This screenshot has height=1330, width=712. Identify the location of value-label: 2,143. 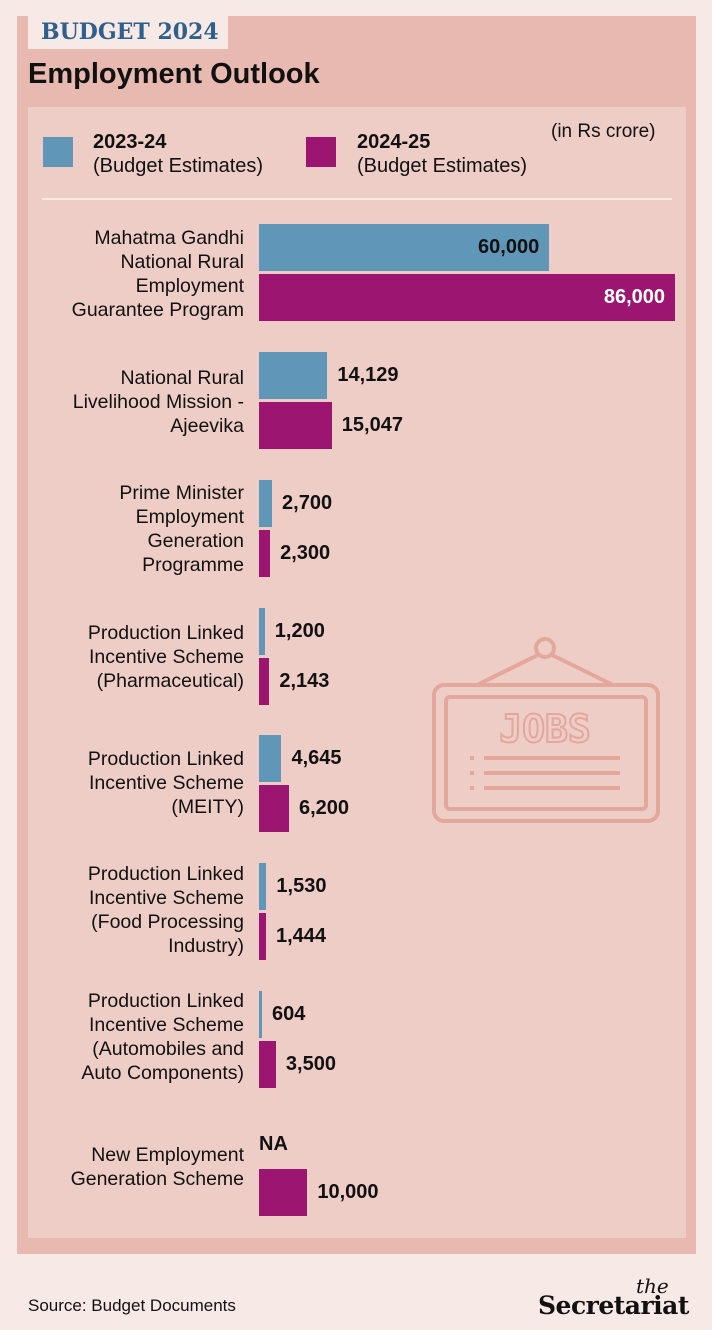
(304, 681).